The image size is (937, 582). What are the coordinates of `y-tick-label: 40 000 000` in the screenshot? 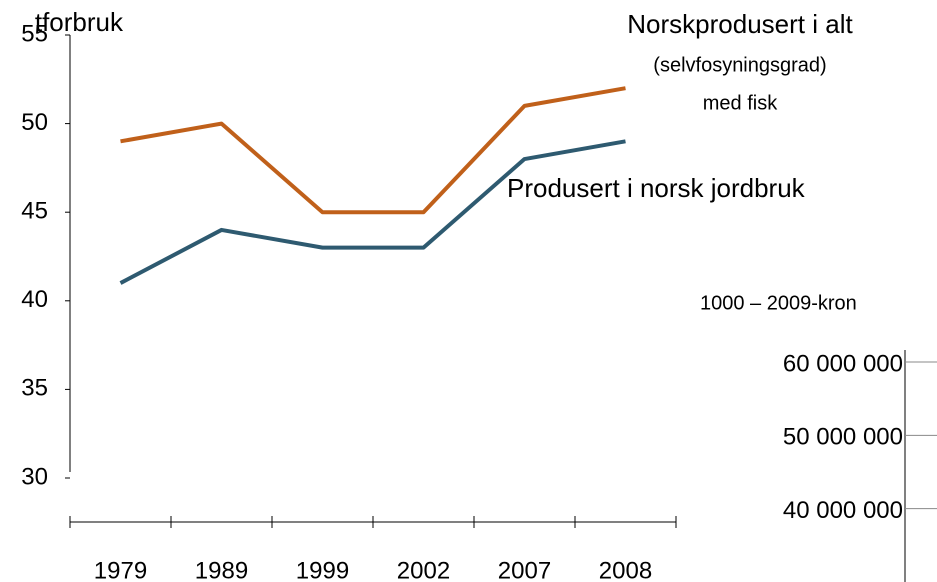 It's located at (843, 510).